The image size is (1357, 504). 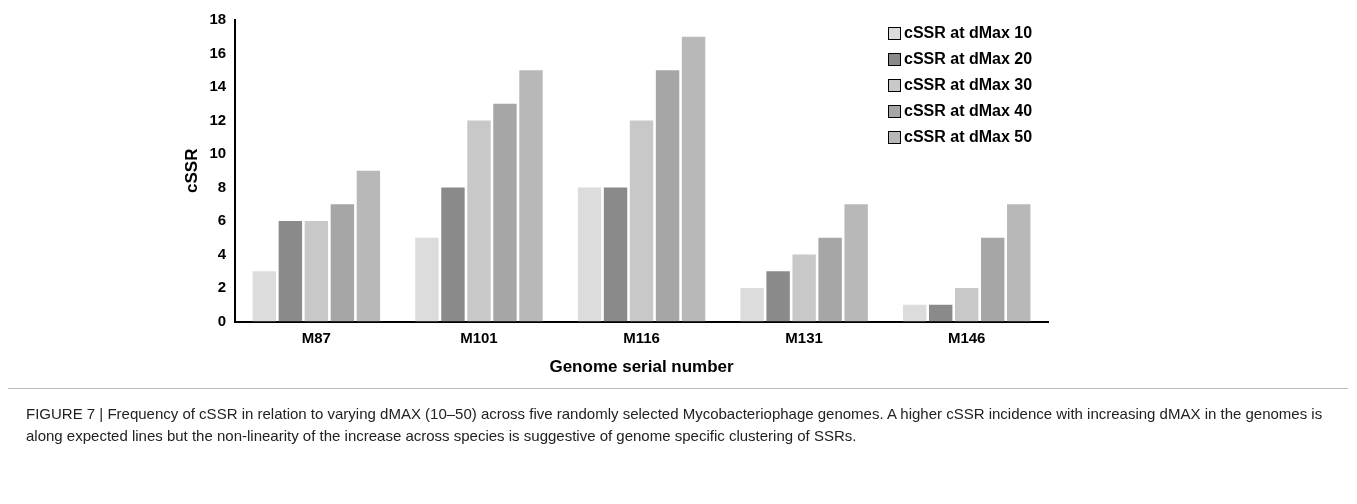 What do you see at coordinates (642, 367) in the screenshot?
I see `x-axis-title: Genome serial number` at bounding box center [642, 367].